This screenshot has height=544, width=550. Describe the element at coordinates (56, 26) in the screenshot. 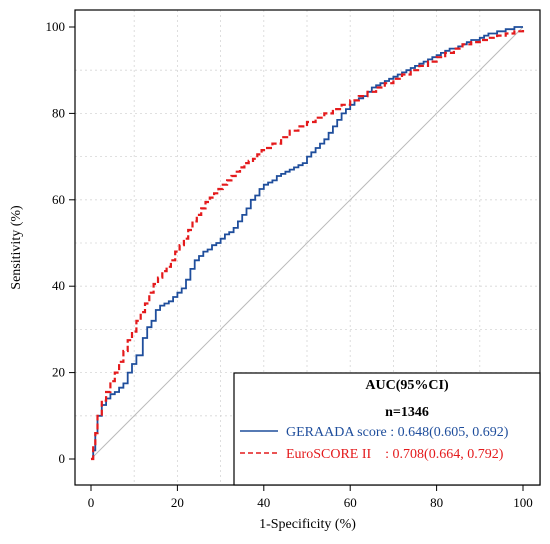

I see `y-tick-label: 100` at that location.